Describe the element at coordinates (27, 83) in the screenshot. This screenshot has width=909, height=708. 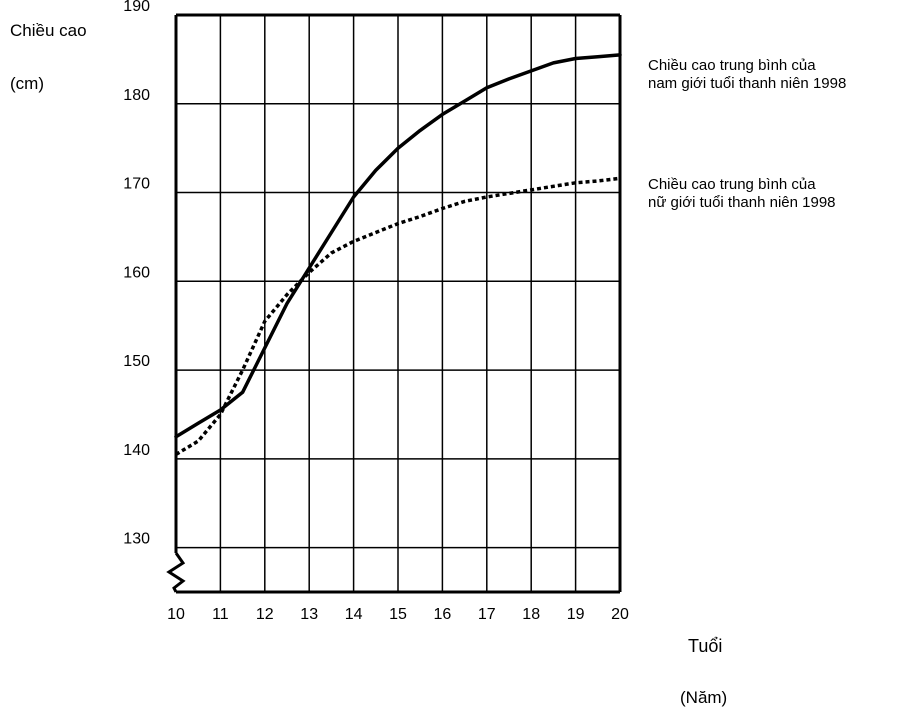
I see `y-axis-unit: (cm)` at that location.